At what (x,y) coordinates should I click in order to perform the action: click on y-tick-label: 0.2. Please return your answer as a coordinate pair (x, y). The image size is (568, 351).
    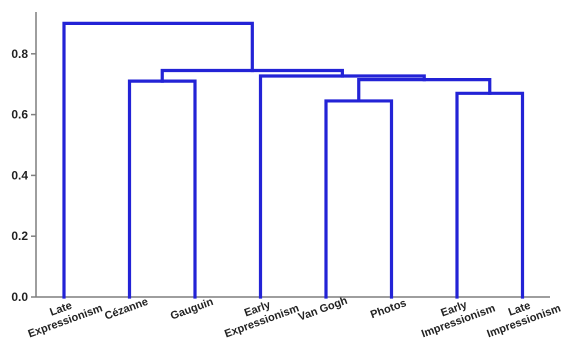
    Looking at the image, I should click on (19, 236).